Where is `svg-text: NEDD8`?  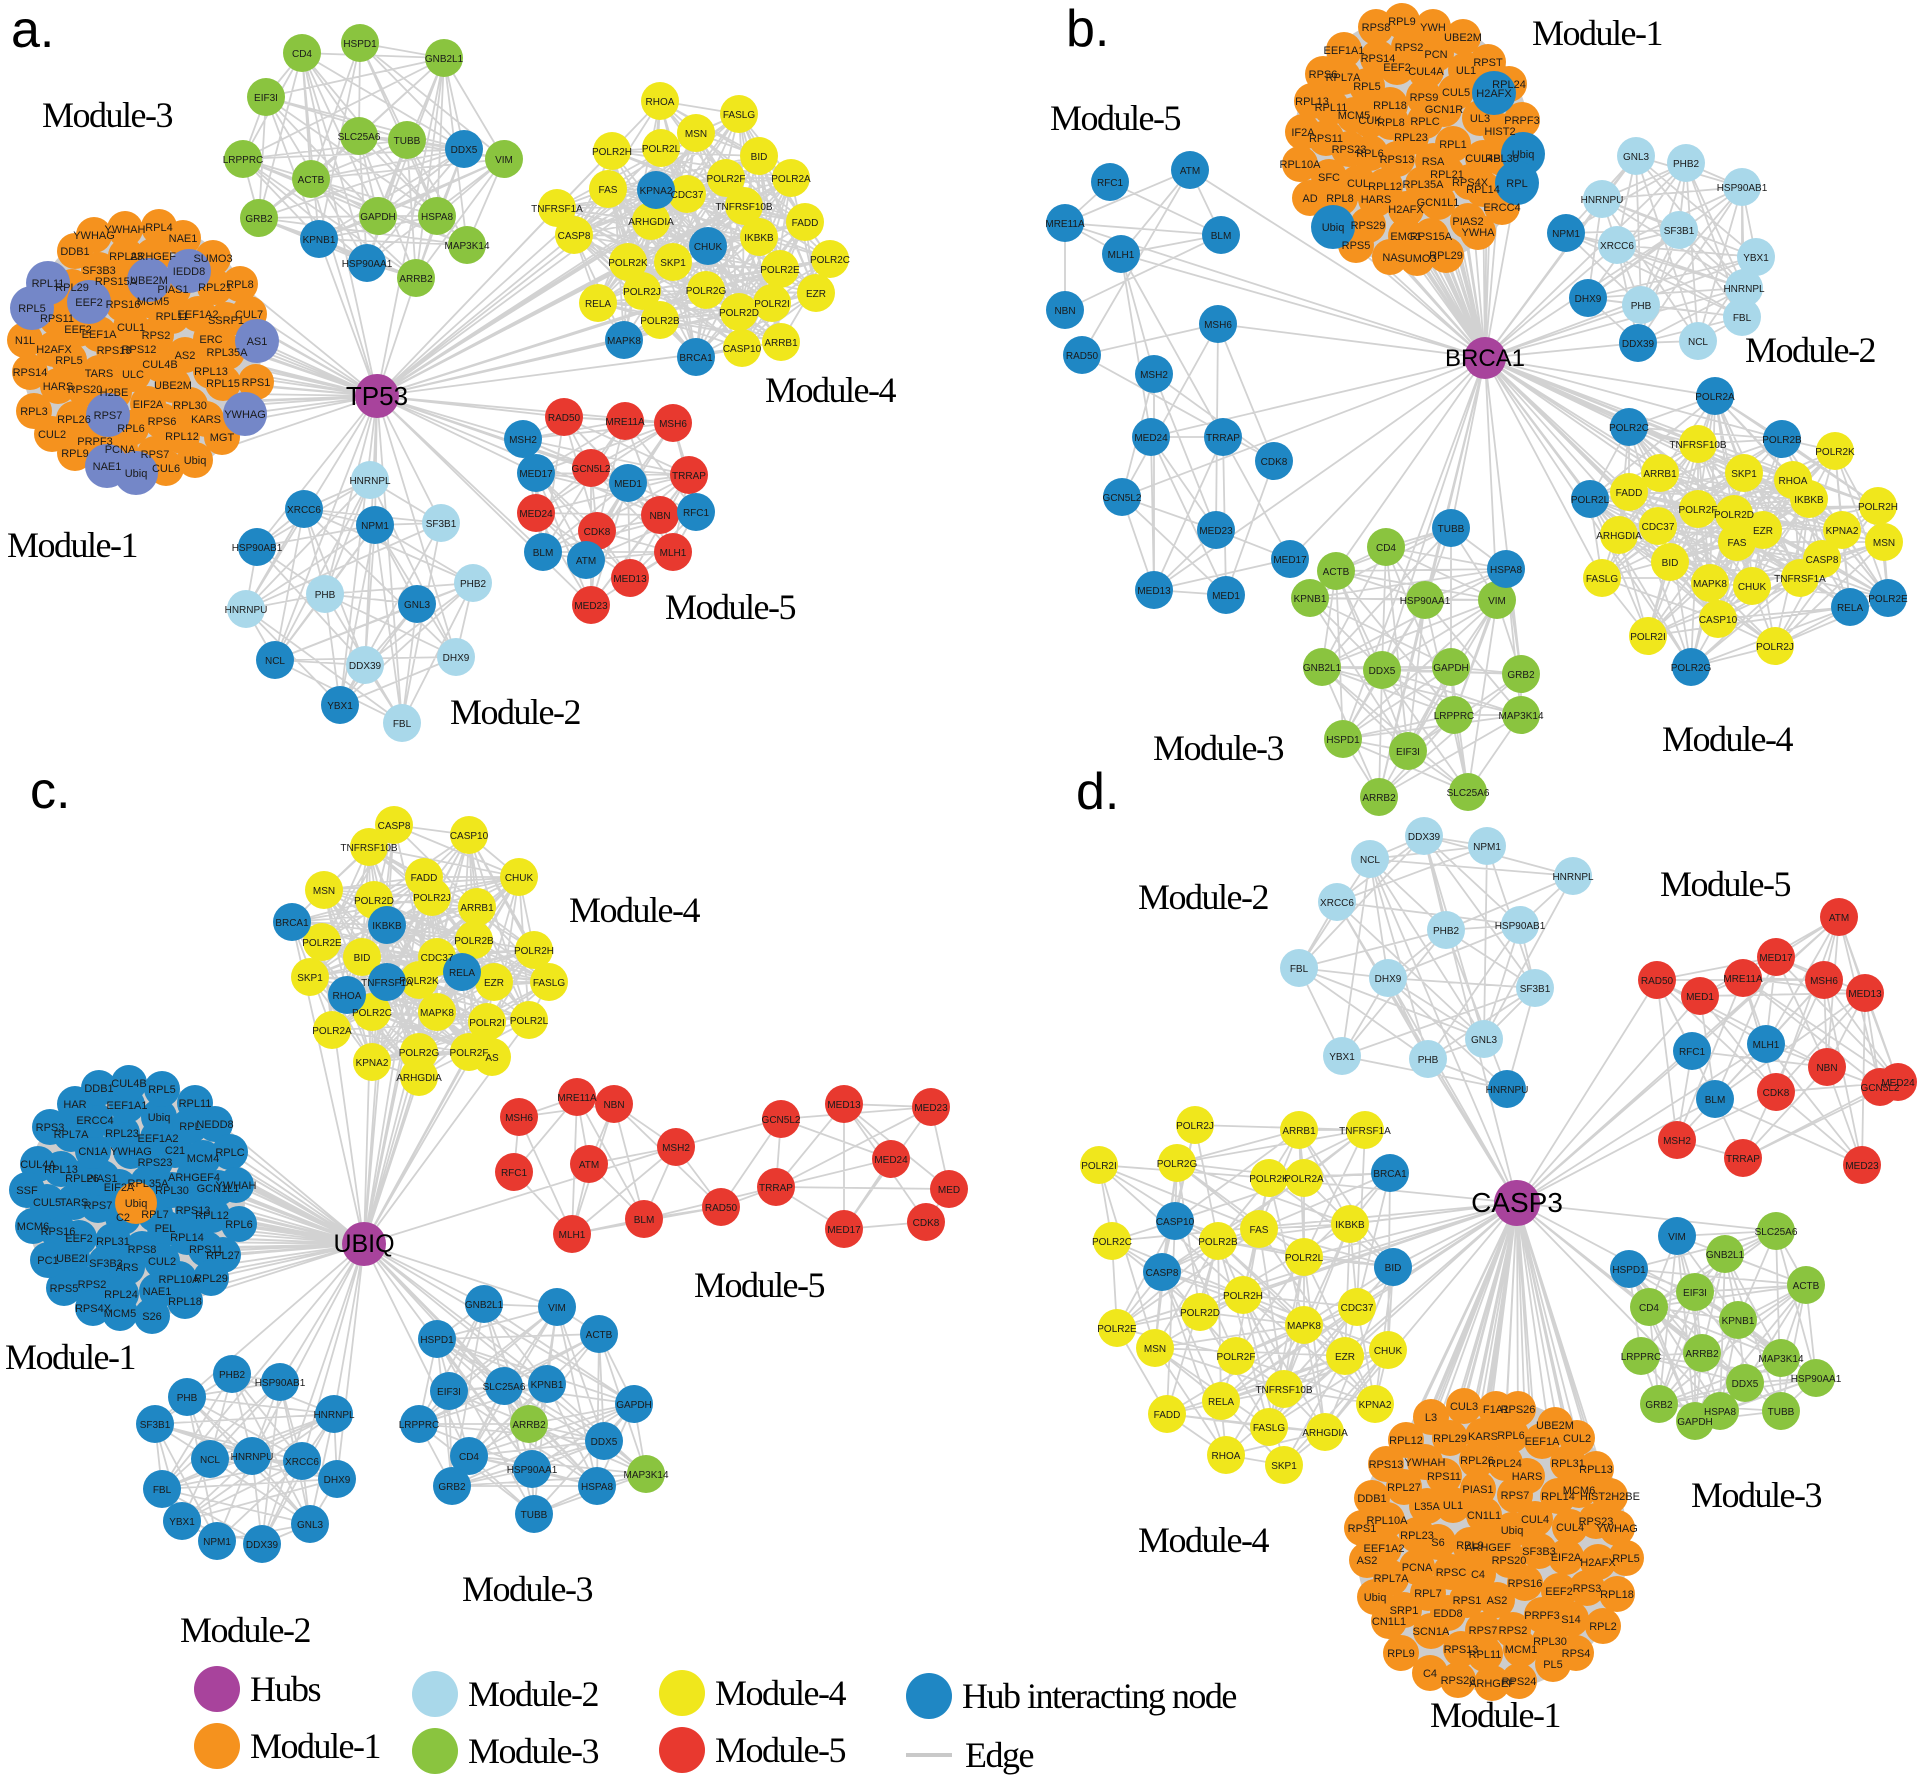
svg-text: NEDD8 is located at coordinates (214, 1125).